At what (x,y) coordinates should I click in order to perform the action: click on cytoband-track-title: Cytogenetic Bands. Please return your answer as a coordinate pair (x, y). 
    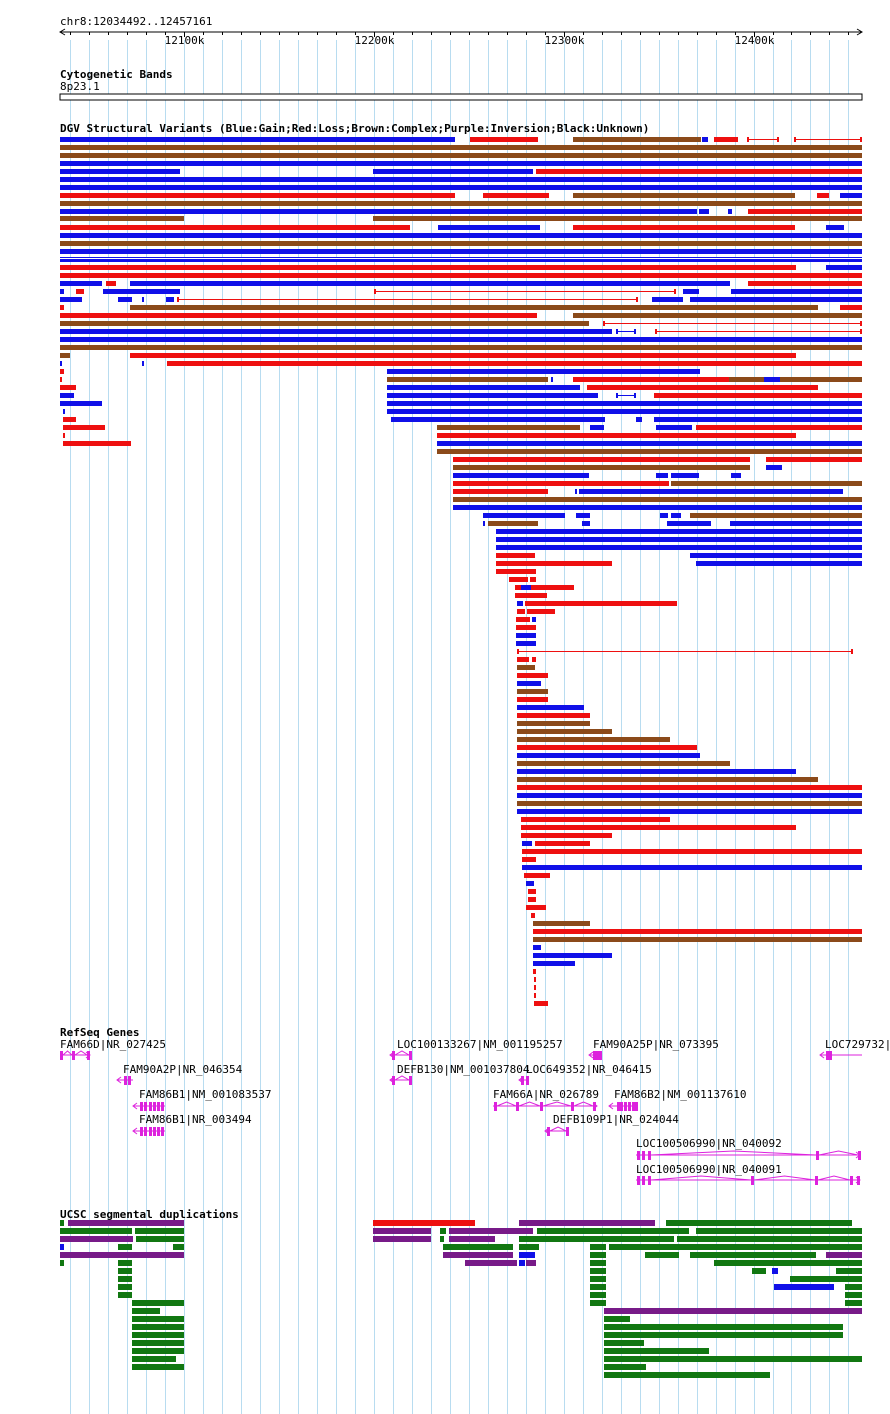
    Looking at the image, I should click on (116, 74).